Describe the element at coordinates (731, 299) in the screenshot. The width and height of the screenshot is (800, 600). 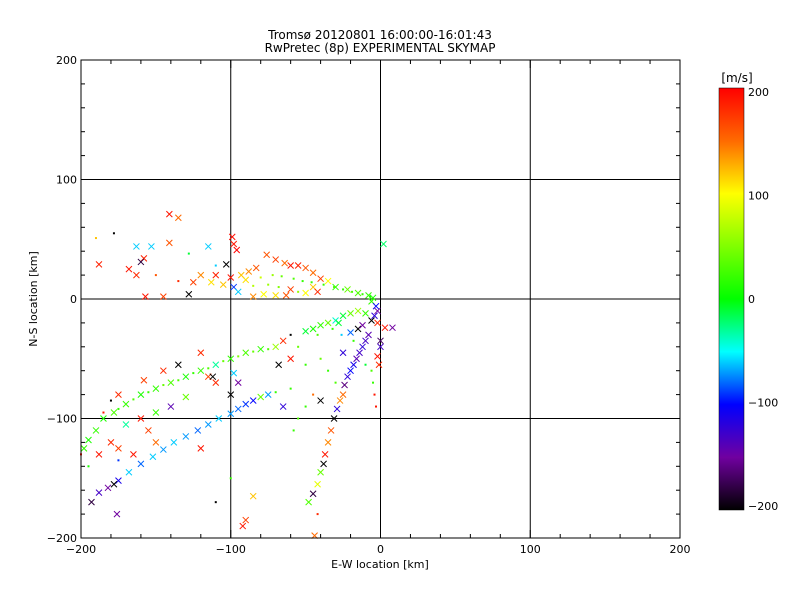
I see `colorbar` at that location.